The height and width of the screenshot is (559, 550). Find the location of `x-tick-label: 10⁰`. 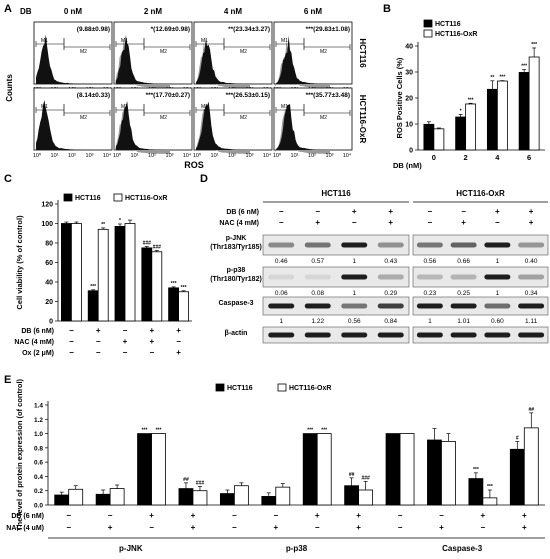

x-tick-label: 10⁰ is located at coordinates (37, 155).